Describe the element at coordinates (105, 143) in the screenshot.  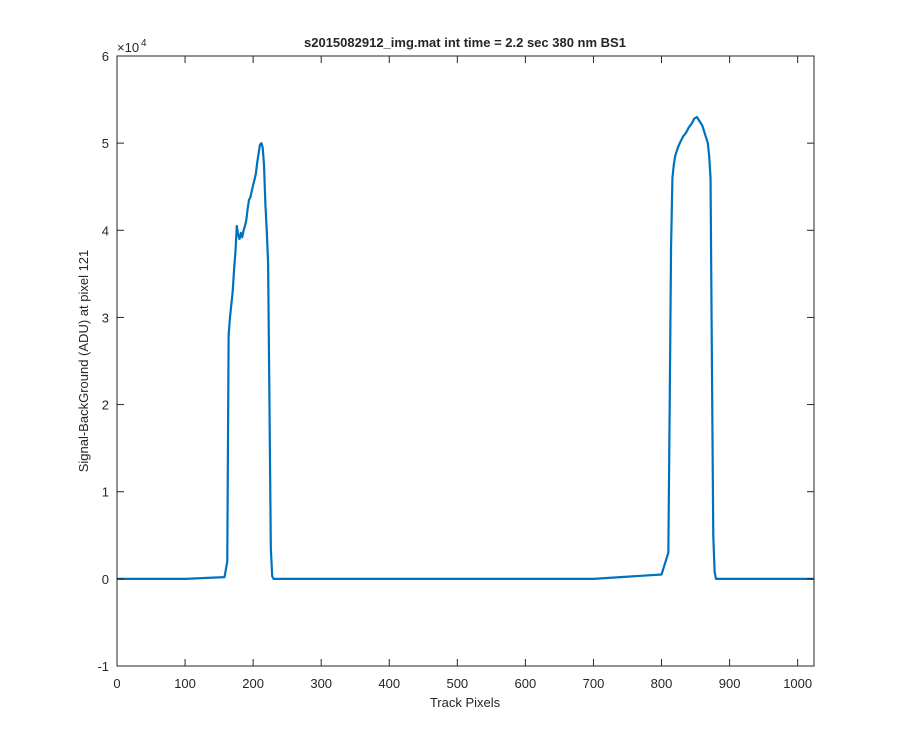
I see `y-tick-label: 5` at that location.